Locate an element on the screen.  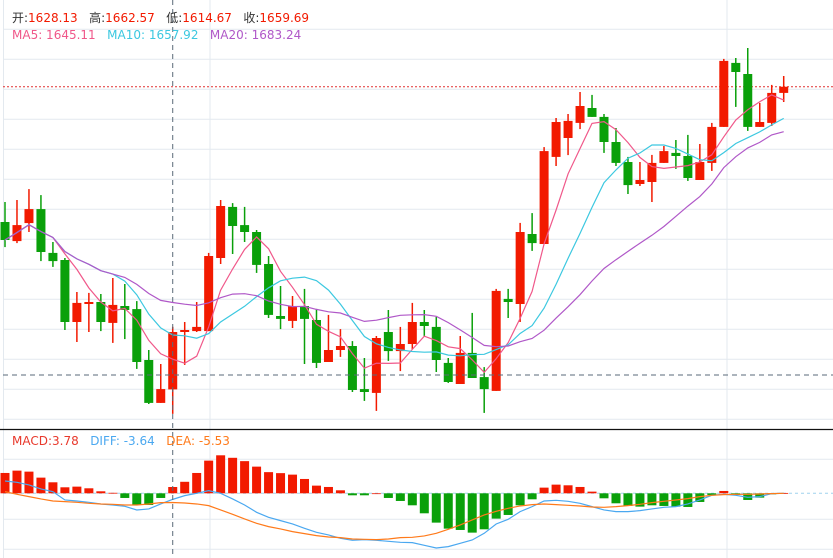
low-value: 1614.67 is located at coordinates (207, 18).